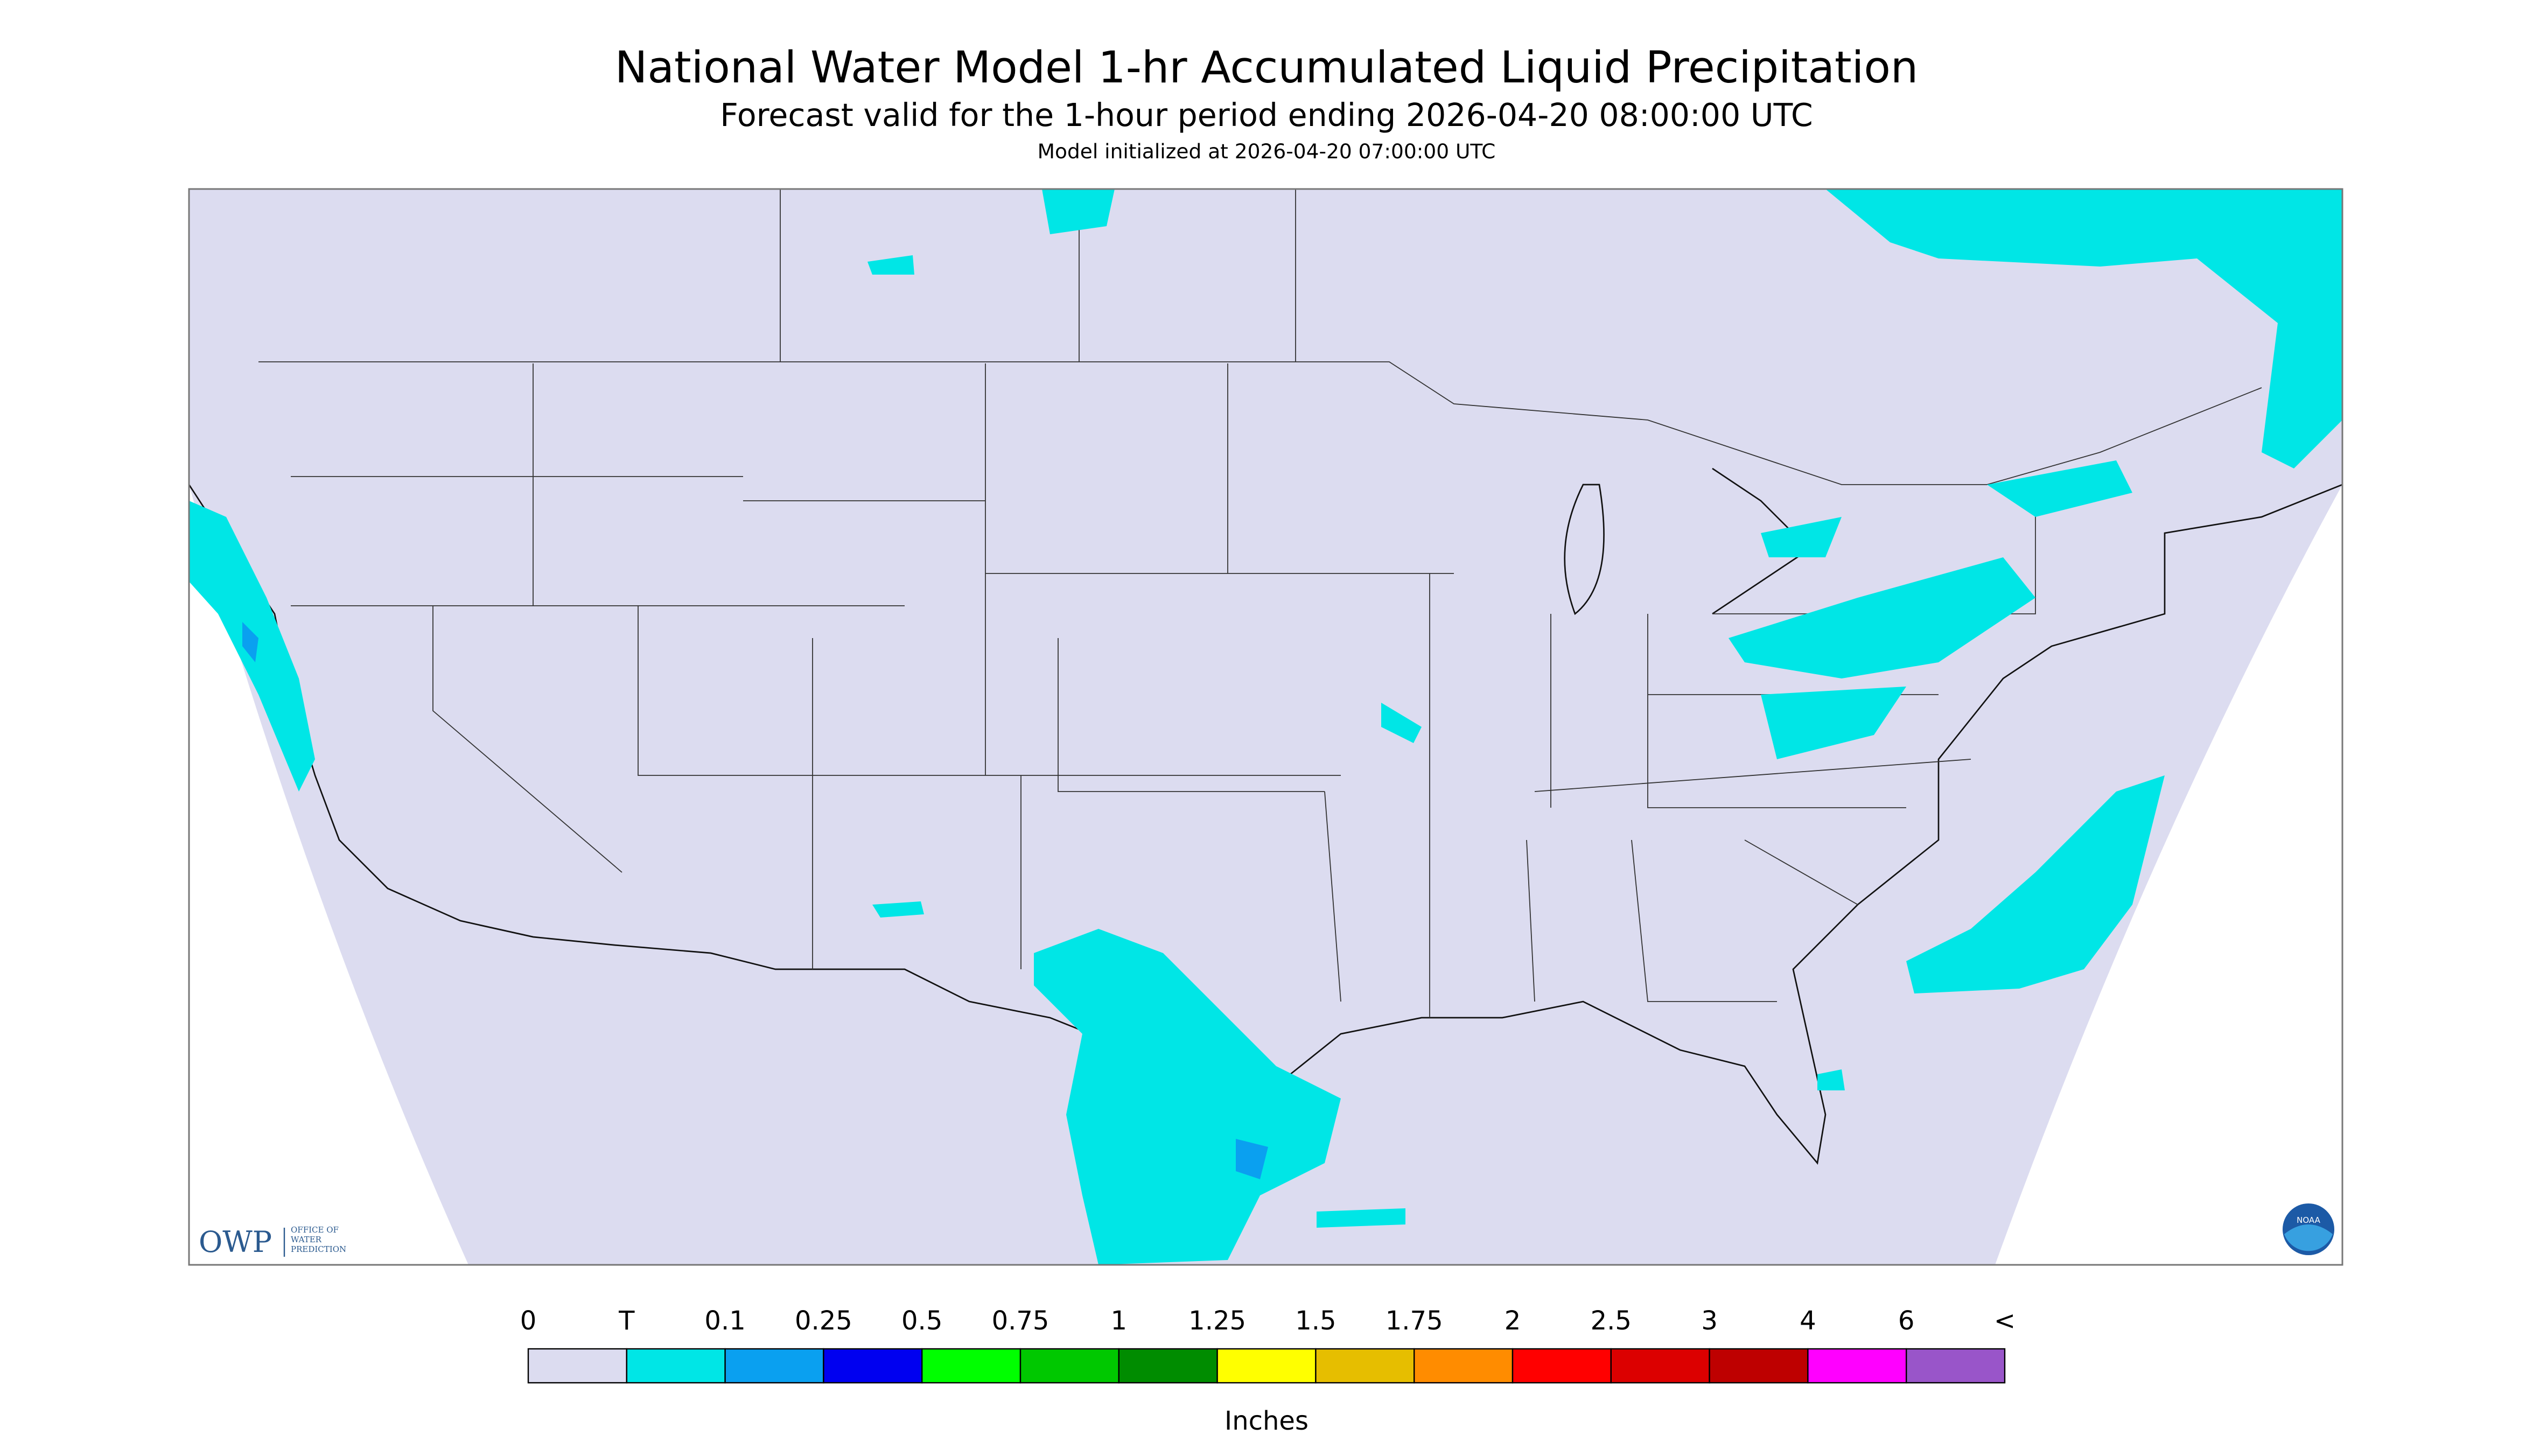 The width and height of the screenshot is (2533, 1456). Describe the element at coordinates (306, 1239) in the screenshot. I see `logo-line: WATER` at that location.